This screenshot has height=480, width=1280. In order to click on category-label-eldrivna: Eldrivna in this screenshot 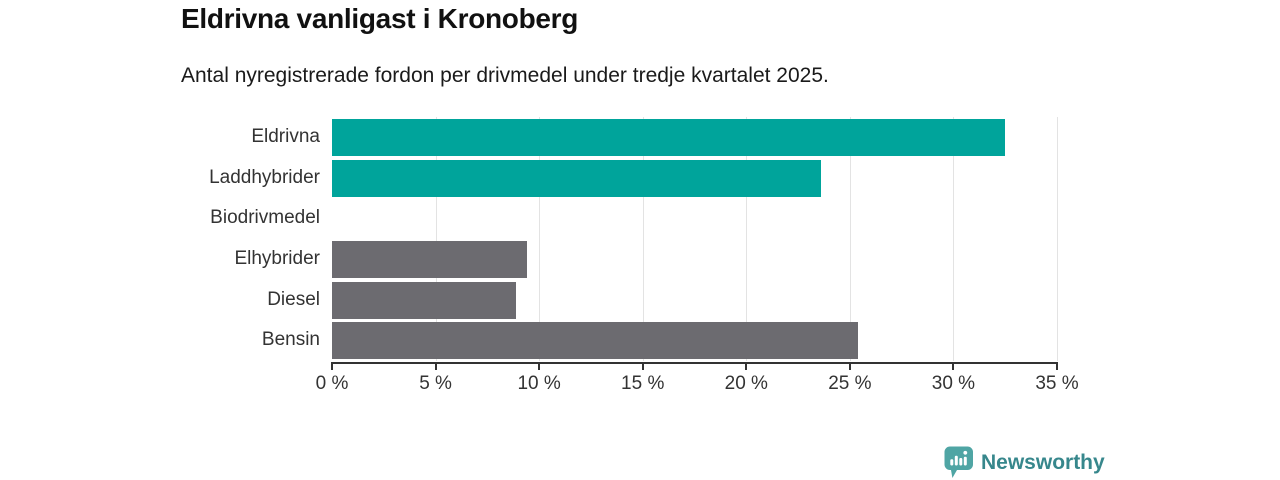, I will do `click(285, 136)`.